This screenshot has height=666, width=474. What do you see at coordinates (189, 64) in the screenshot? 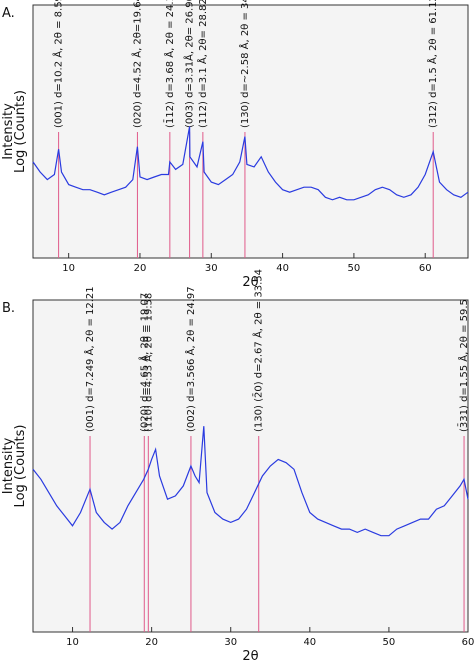
I see `peak-label: (003) d=3.31Å, 2θ= 26.96` at bounding box center [189, 64].